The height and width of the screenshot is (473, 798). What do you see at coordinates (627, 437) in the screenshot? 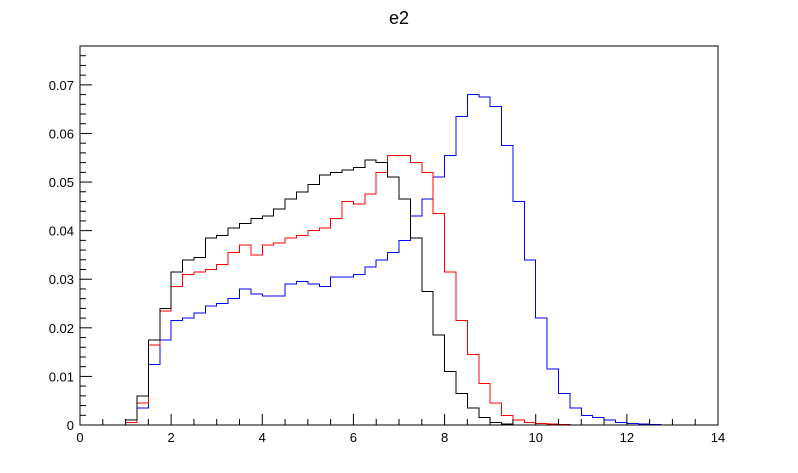
I see `x-tick-label: 12` at bounding box center [627, 437].